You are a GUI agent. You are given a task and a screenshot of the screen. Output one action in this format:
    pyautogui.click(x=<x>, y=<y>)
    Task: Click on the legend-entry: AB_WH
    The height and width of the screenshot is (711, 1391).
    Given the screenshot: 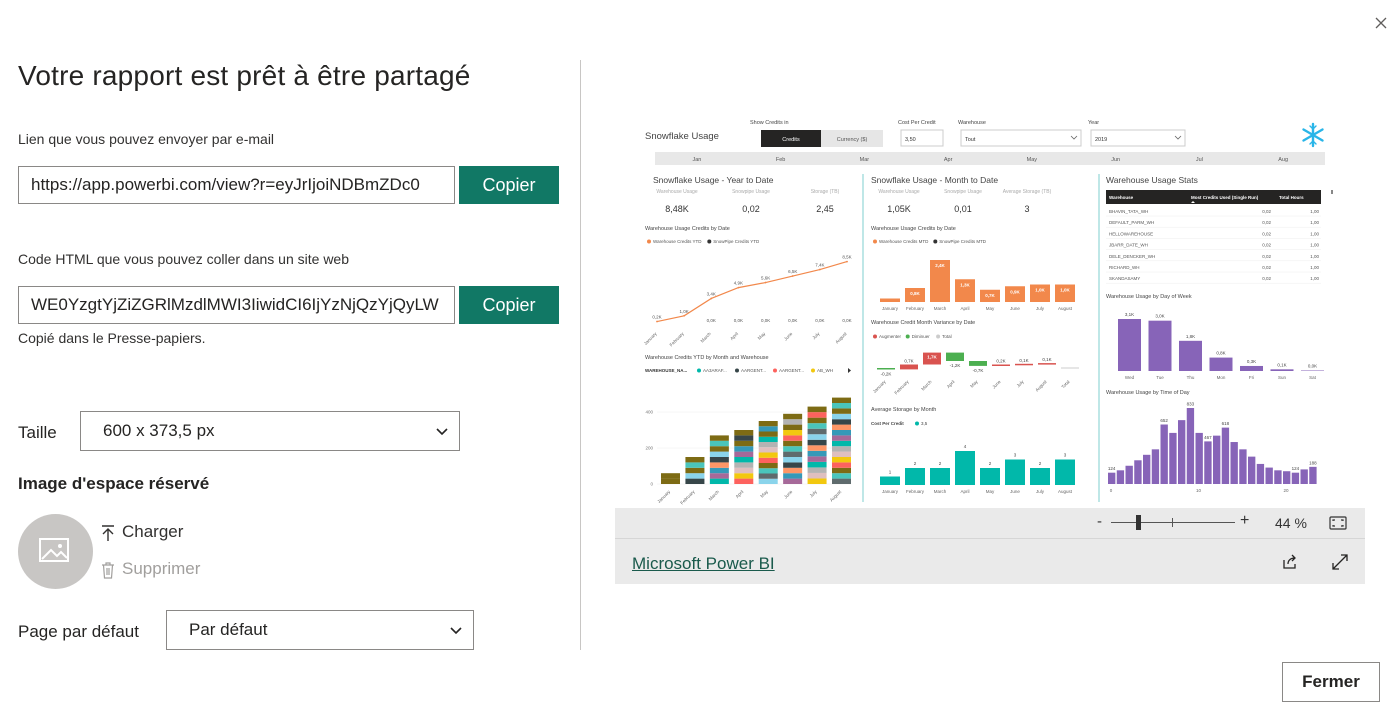 What is the action you would take?
    pyautogui.click(x=825, y=370)
    